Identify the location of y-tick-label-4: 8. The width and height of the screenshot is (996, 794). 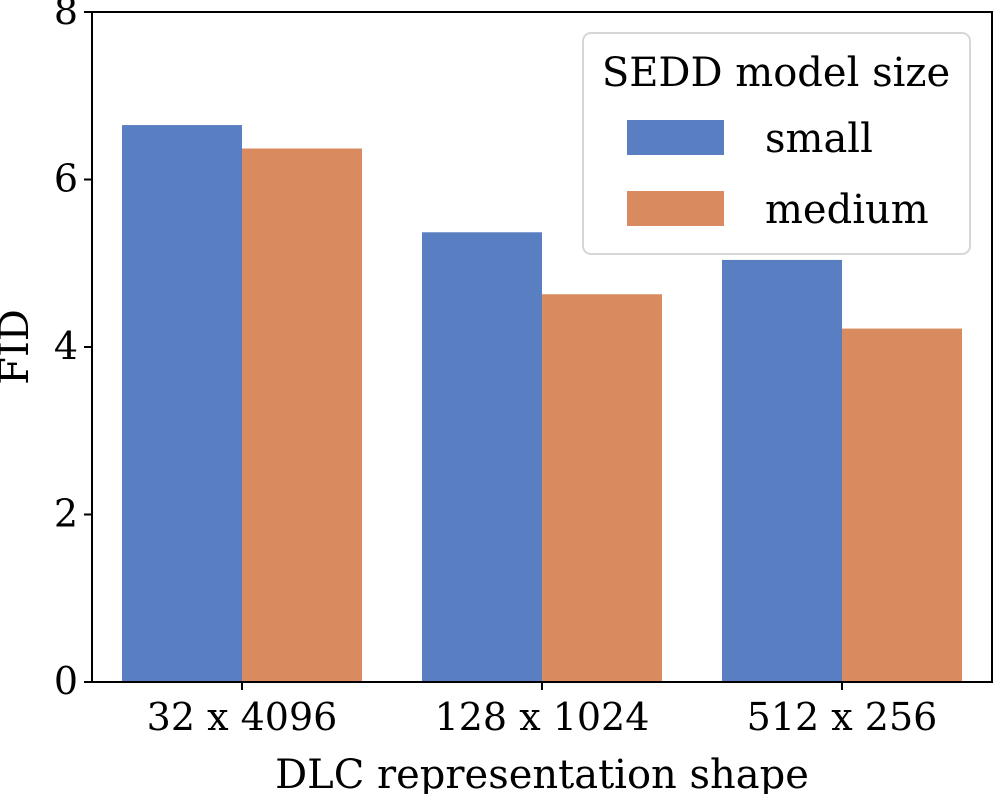
(66, 16).